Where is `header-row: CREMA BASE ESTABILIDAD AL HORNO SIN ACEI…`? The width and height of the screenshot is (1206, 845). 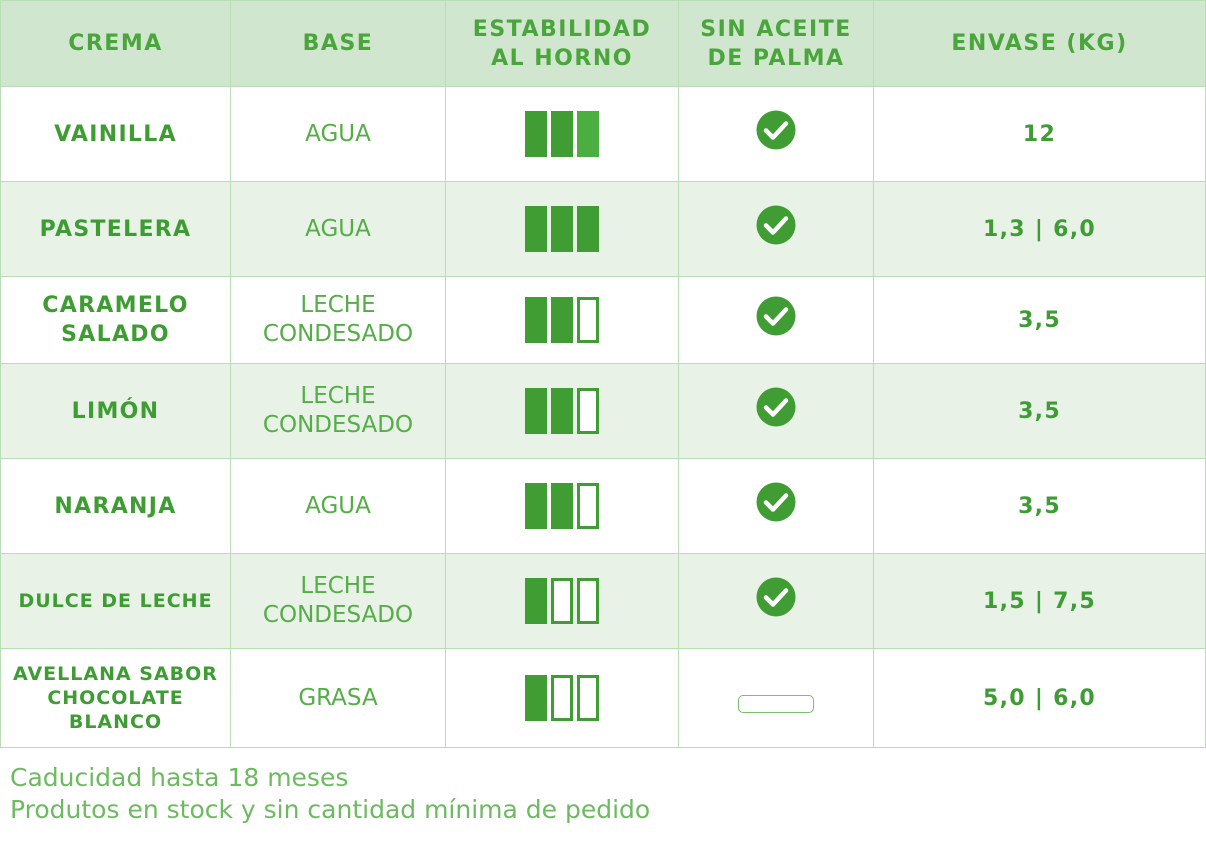 header-row: CREMA BASE ESTABILIDAD AL HORNO SIN ACEI… is located at coordinates (603, 43).